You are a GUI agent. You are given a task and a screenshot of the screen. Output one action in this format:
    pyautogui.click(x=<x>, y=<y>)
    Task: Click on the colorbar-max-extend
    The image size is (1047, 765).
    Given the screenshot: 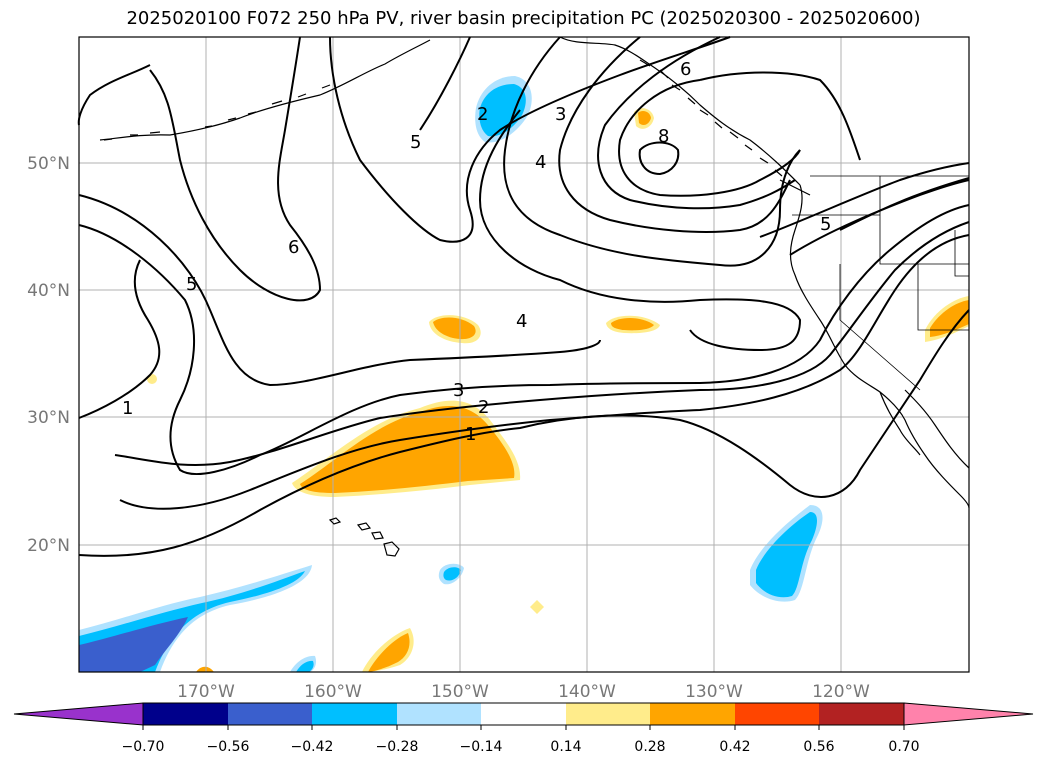 What is the action you would take?
    pyautogui.click(x=968, y=714)
    